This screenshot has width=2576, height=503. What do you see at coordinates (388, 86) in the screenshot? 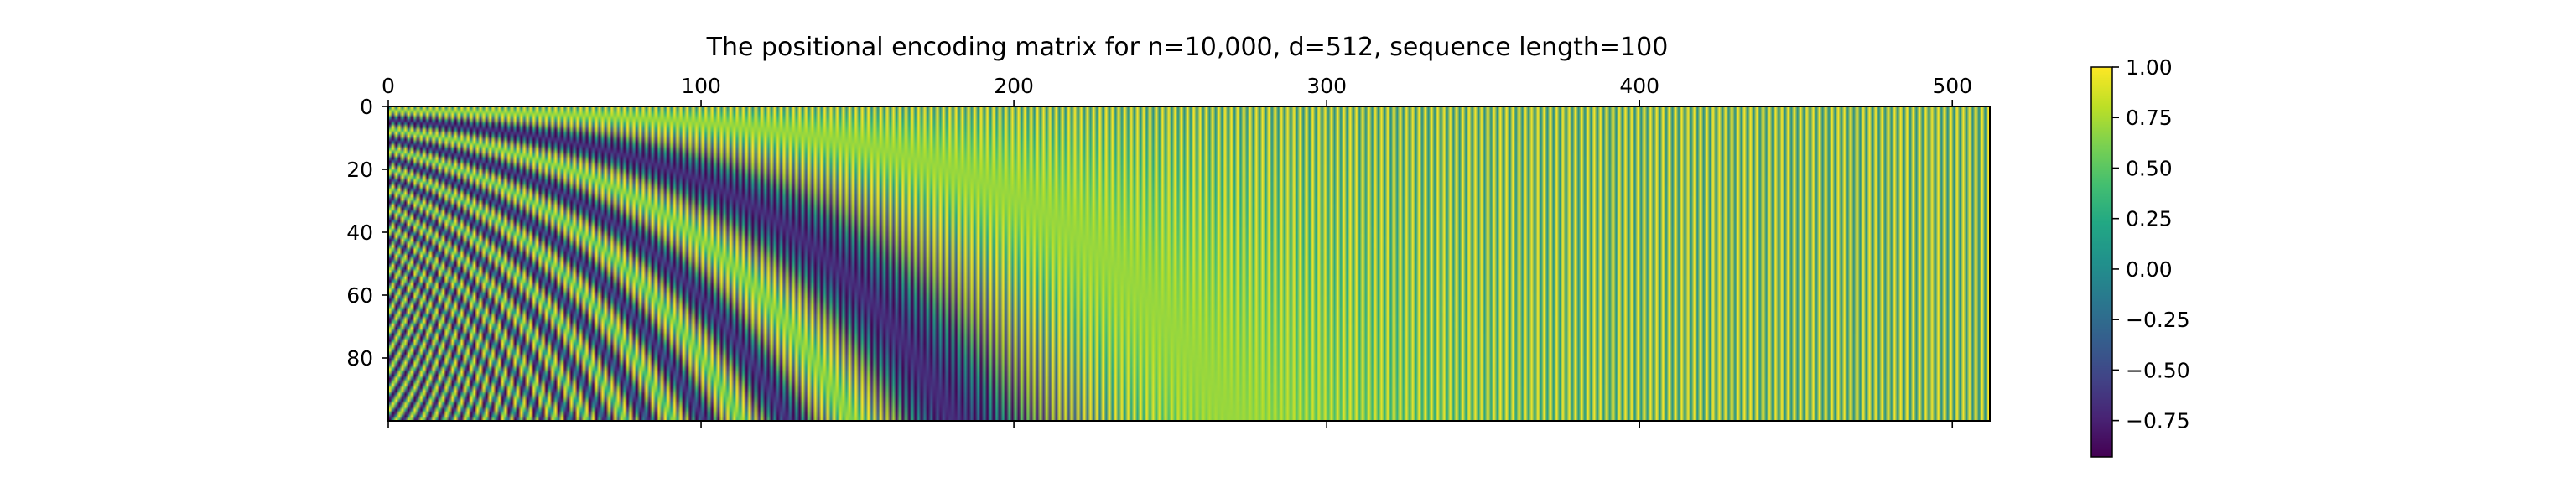
I see `x-tick-label: 0` at bounding box center [388, 86].